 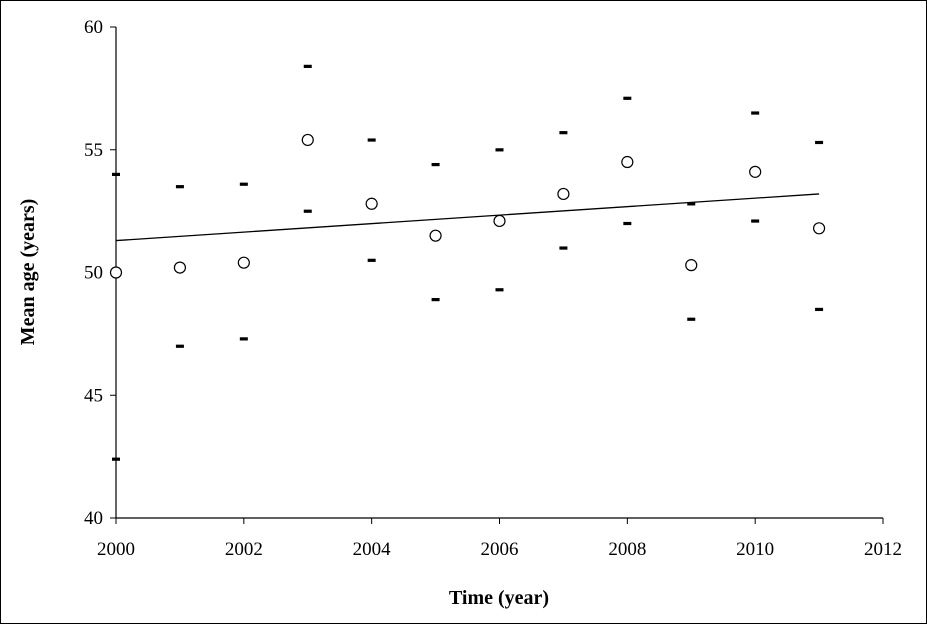 I want to click on range-dash-2-2005, so click(x=435, y=300).